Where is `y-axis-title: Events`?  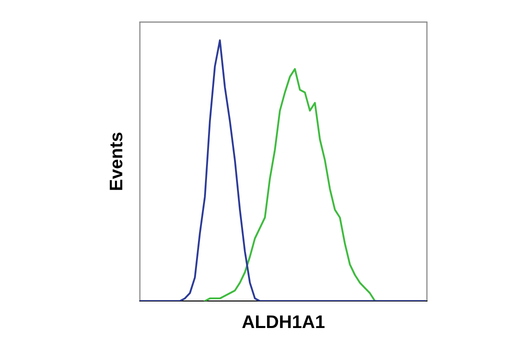
y-axis-title: Events is located at coordinates (116, 161).